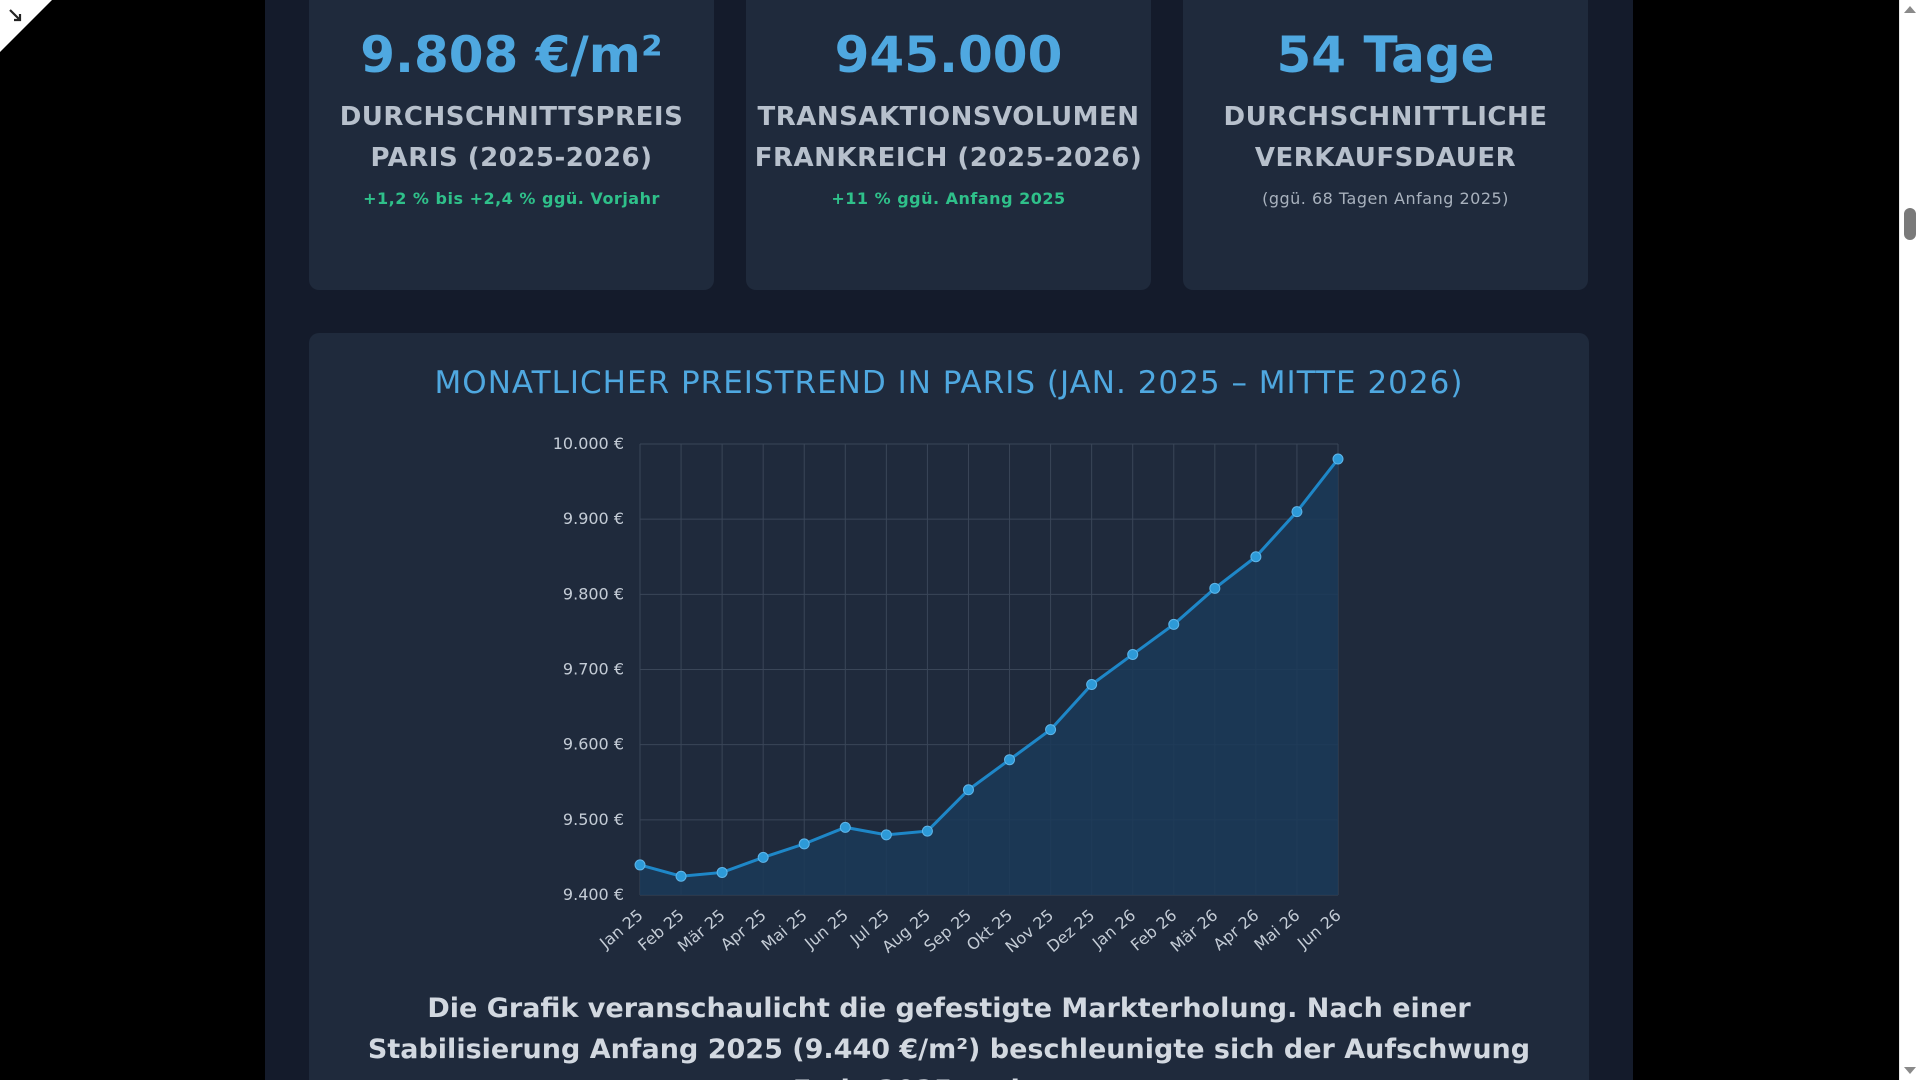 The height and width of the screenshot is (1080, 1920). Describe the element at coordinates (26, 26) in the screenshot. I see `resize-corner-icon` at that location.